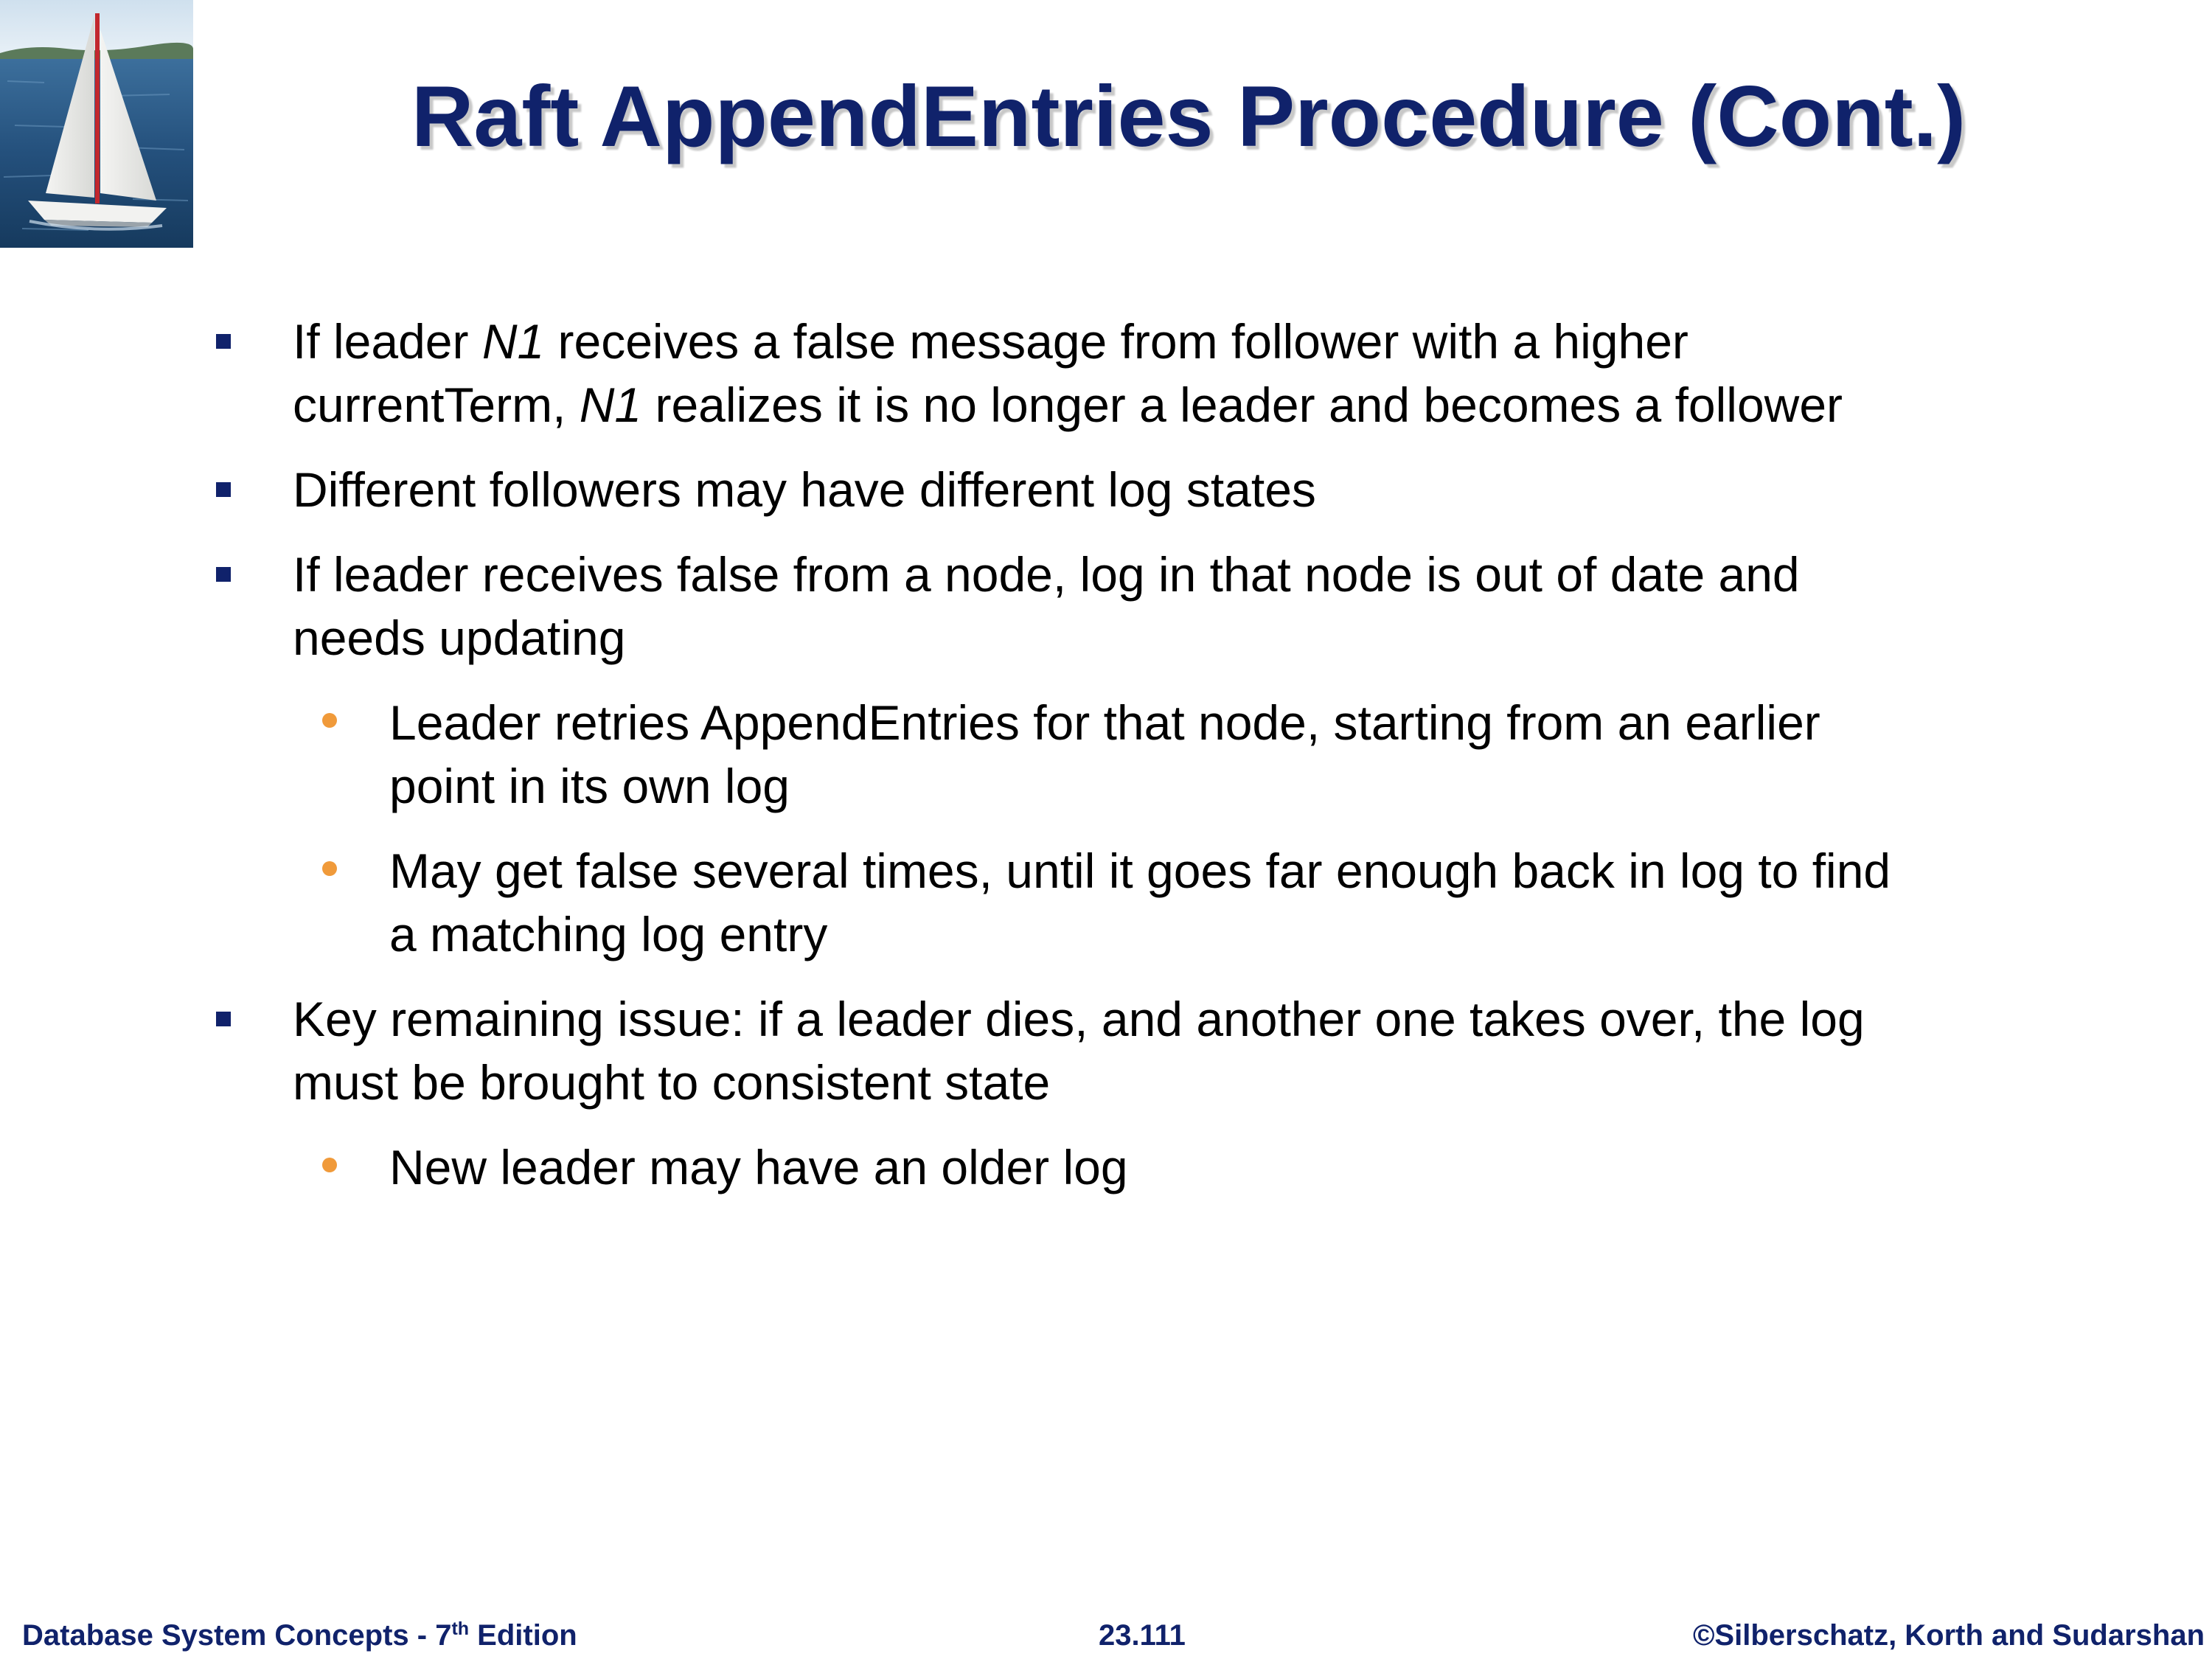  Describe the element at coordinates (608, 934) in the screenshot. I see `bullet-text: a matching log entry` at that location.